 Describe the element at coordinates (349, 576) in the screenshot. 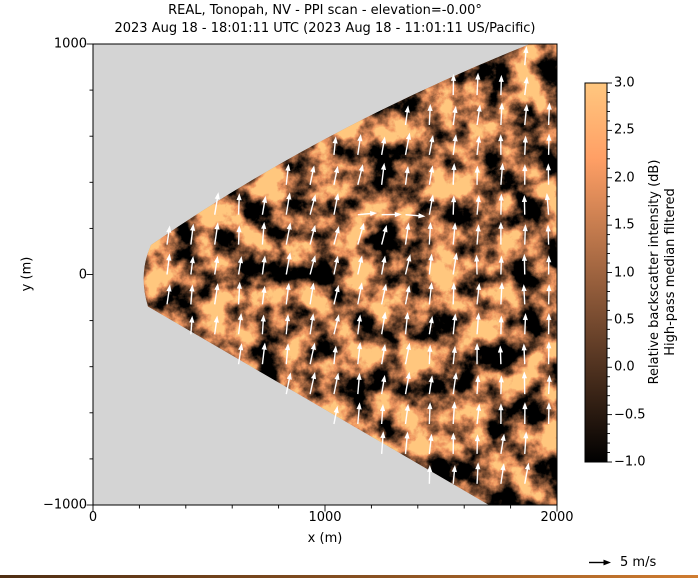

I see `bottom-accent-bar` at that location.